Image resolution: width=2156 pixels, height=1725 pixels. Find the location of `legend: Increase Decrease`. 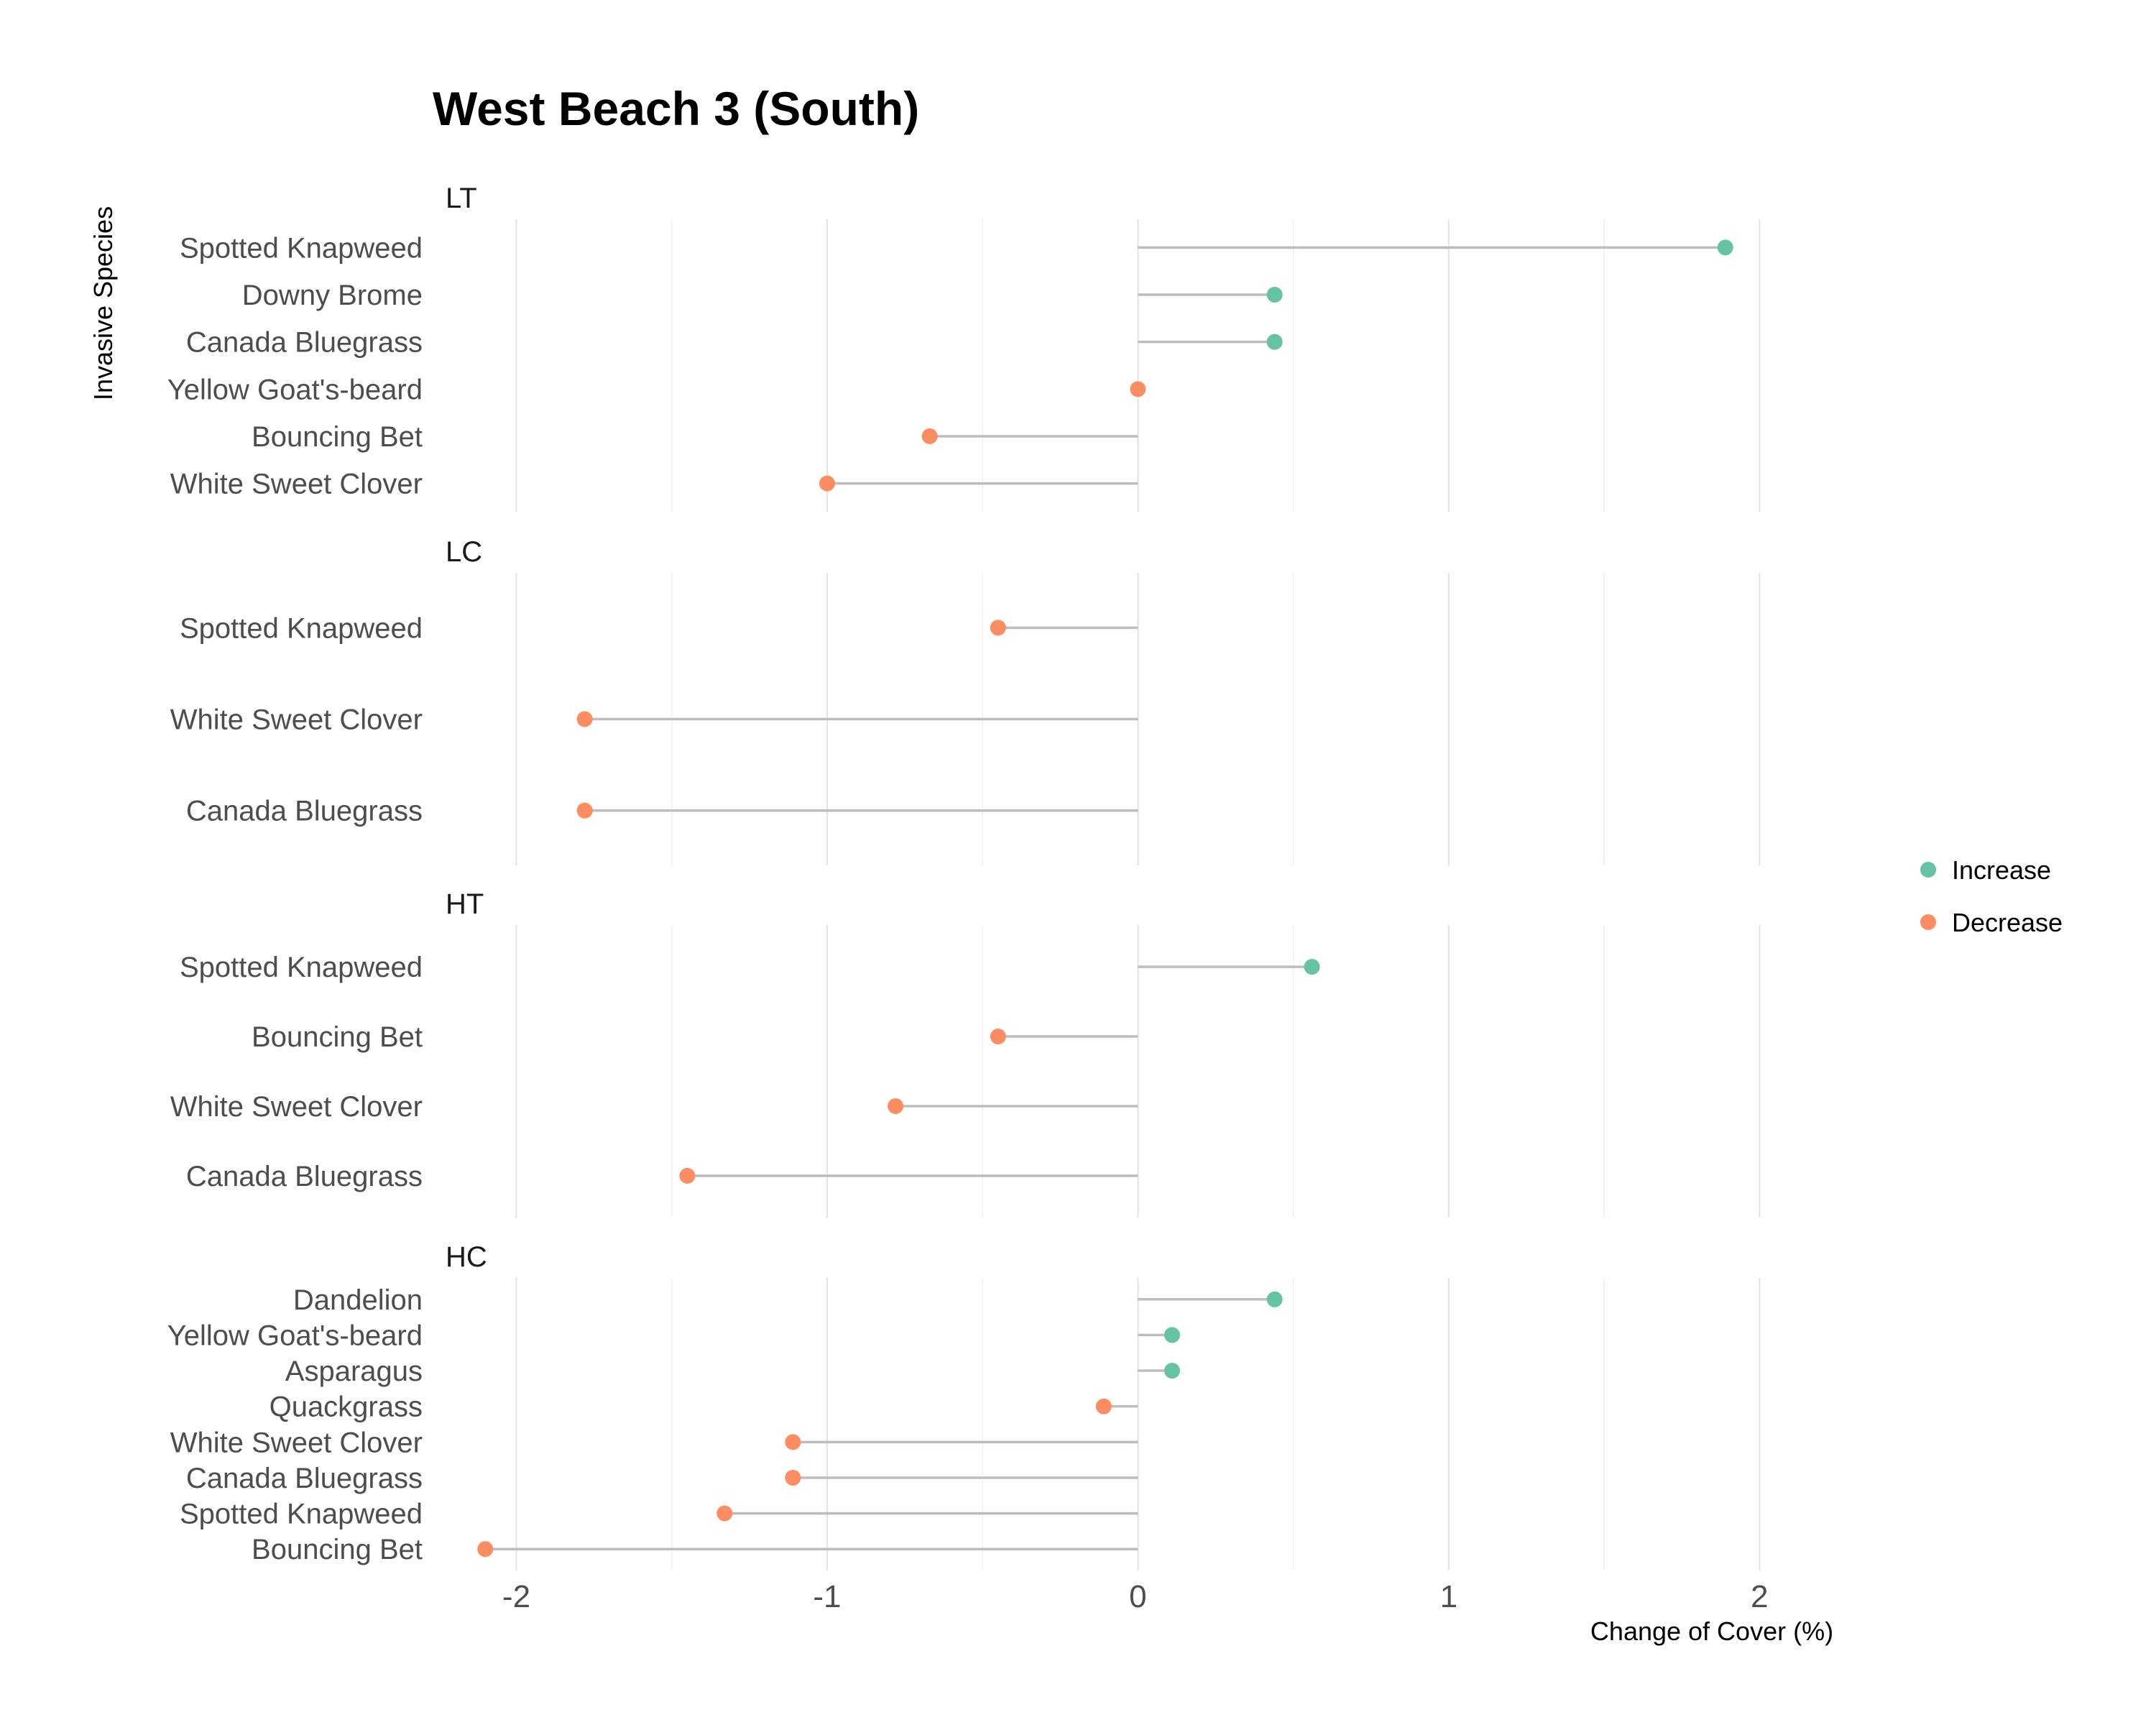

legend: Increase Decrease is located at coordinates (1991, 896).